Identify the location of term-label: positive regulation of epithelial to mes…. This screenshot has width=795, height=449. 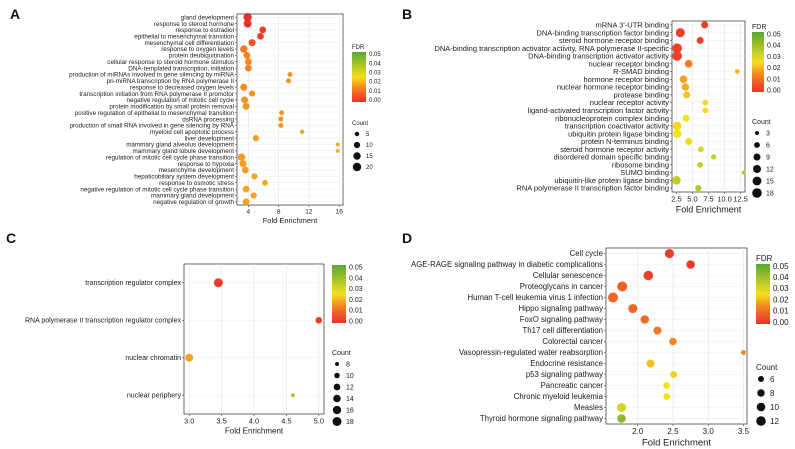
(155, 113).